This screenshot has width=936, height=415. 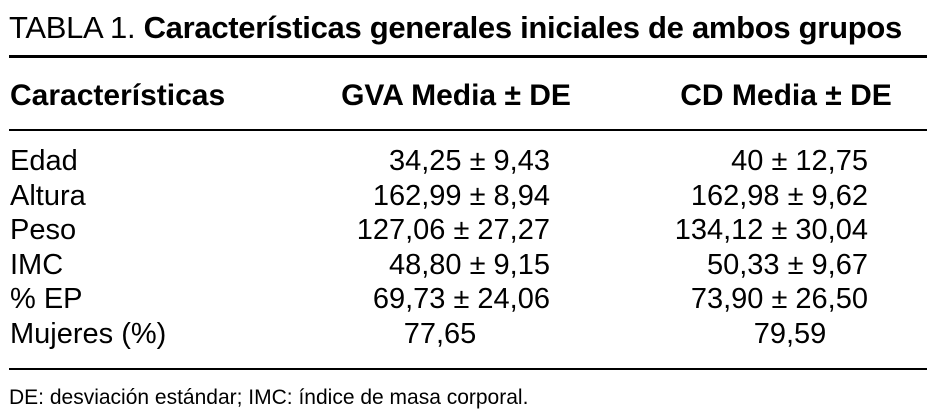 I want to click on cd-value: 40 ± 12,75, so click(x=799, y=161).